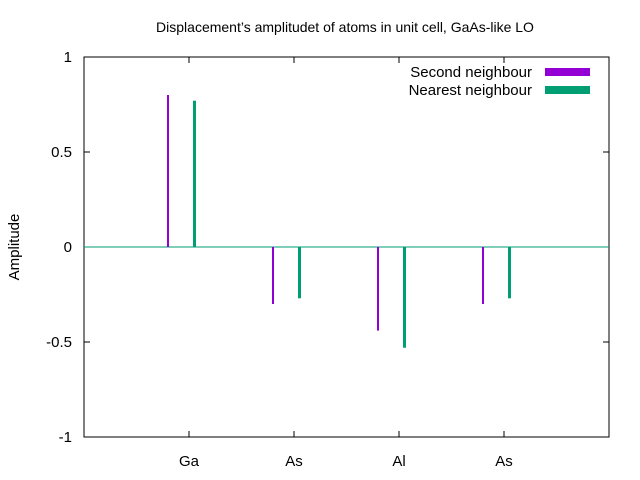 This screenshot has width=640, height=480. Describe the element at coordinates (189, 461) in the screenshot. I see `x-tick-label: Ga` at that location.